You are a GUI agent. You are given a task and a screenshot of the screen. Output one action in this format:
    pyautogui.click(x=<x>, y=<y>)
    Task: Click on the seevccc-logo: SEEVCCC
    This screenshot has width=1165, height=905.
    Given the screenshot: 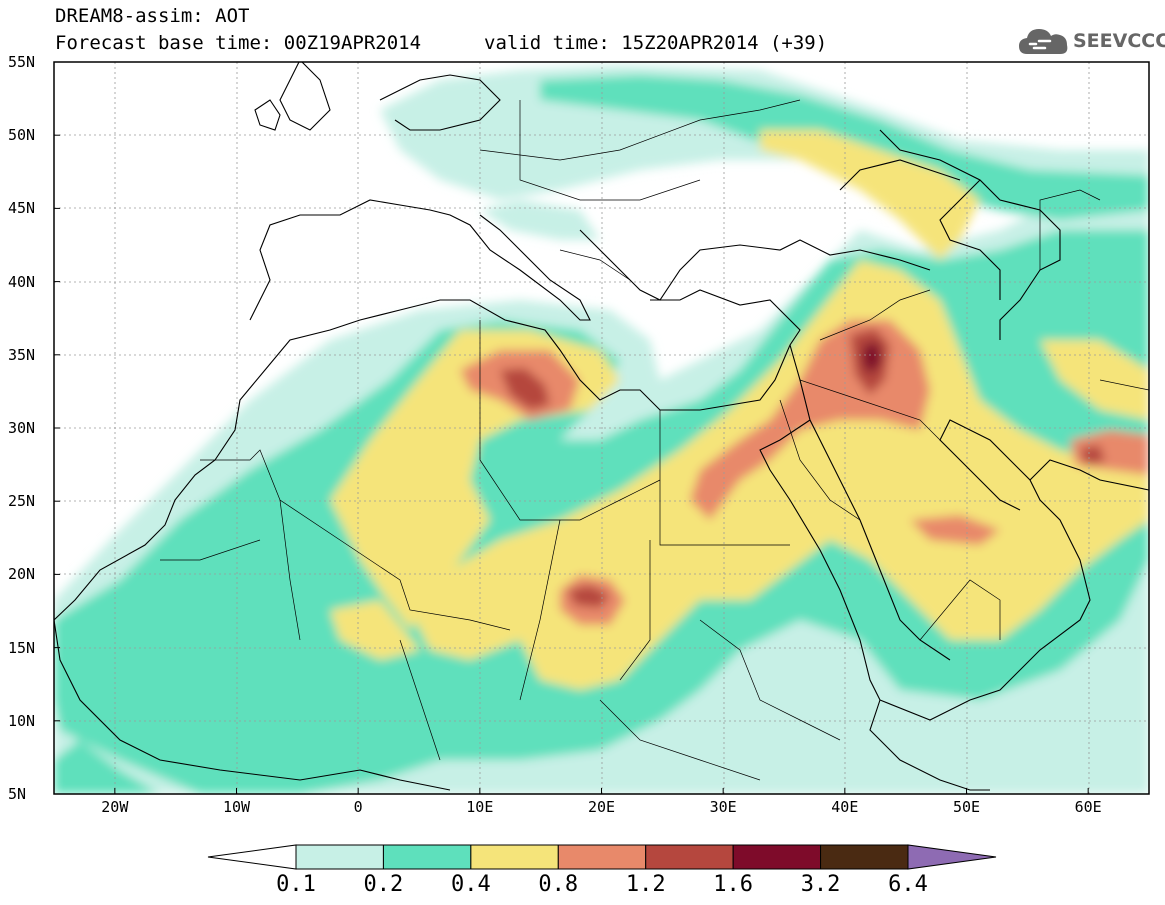 What is the action you would take?
    pyautogui.click(x=1091, y=41)
    